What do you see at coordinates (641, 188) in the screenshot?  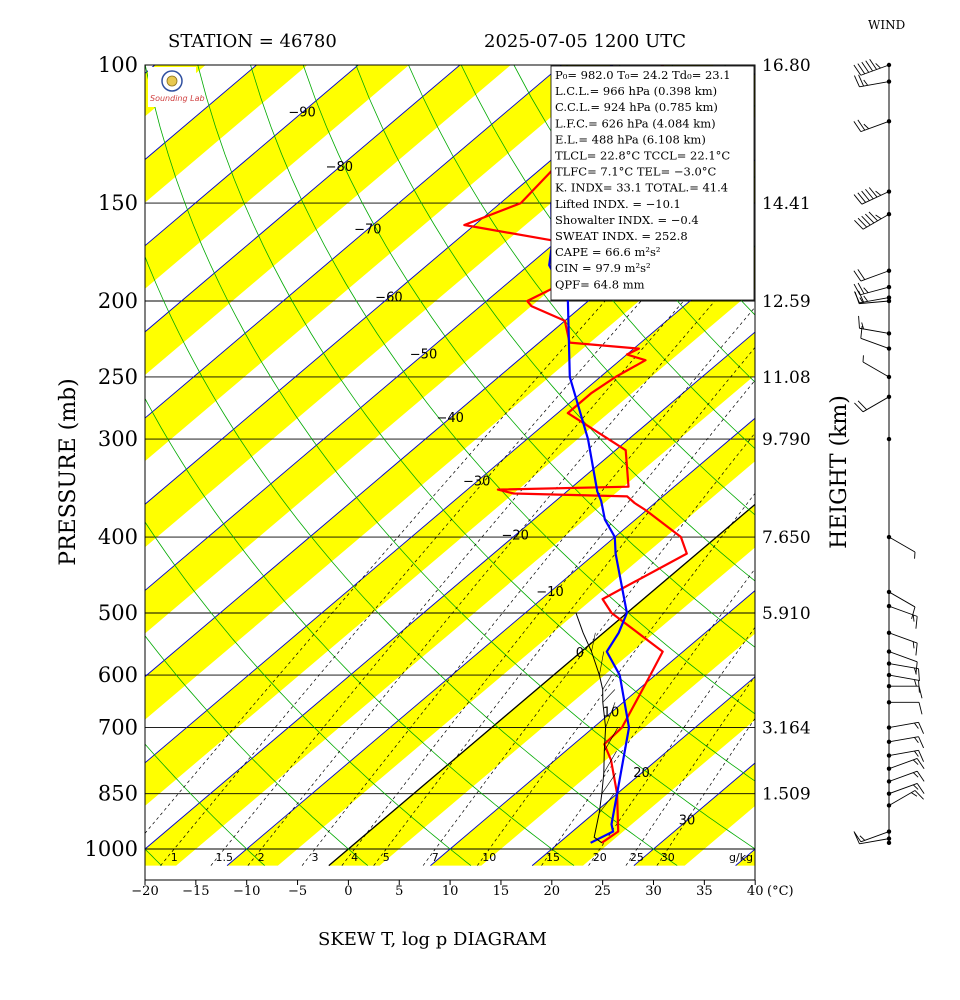 I see `indices-line: K. INDX= 33.1 TOTAL.= 41.4` at bounding box center [641, 188].